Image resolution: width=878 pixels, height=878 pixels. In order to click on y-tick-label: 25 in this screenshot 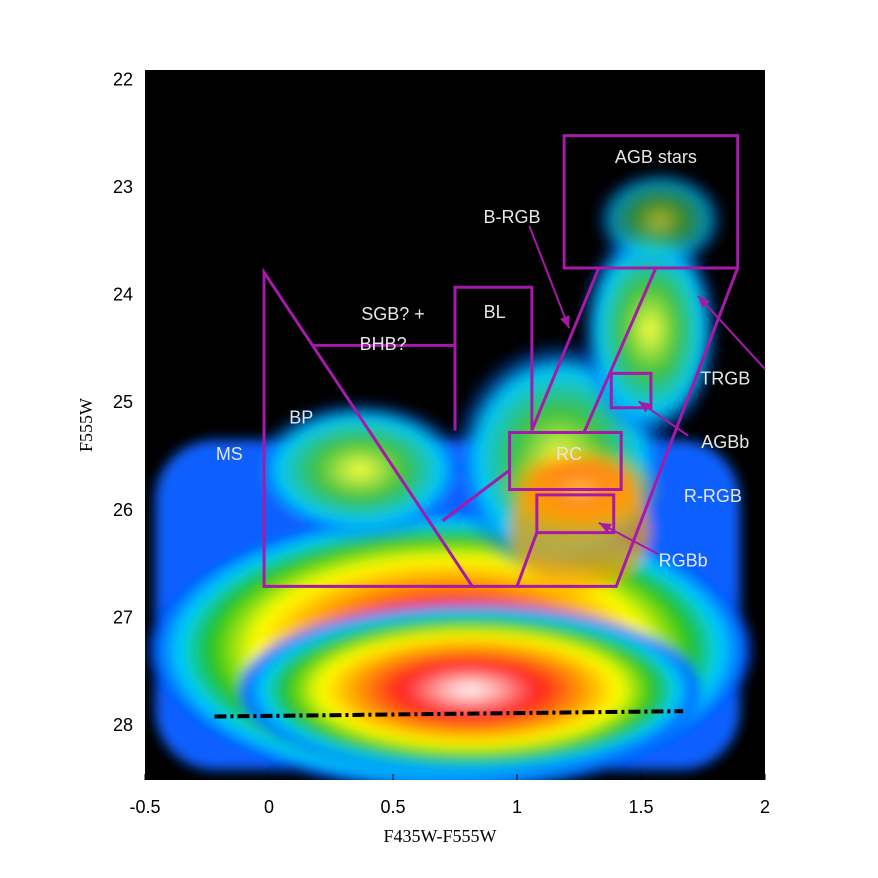, I will do `click(123, 402)`.